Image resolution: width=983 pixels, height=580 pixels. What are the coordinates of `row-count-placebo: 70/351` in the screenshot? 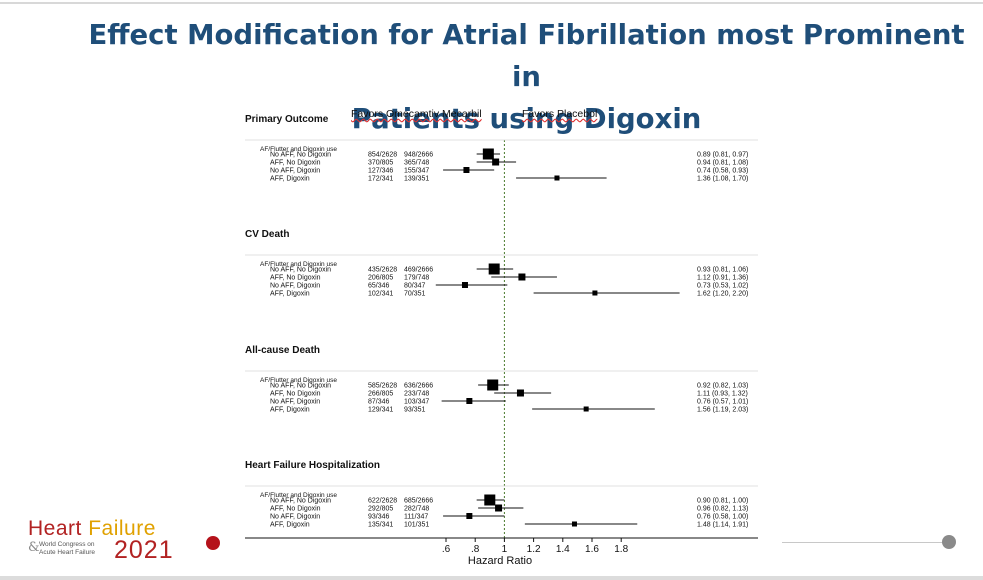 It's located at (415, 294).